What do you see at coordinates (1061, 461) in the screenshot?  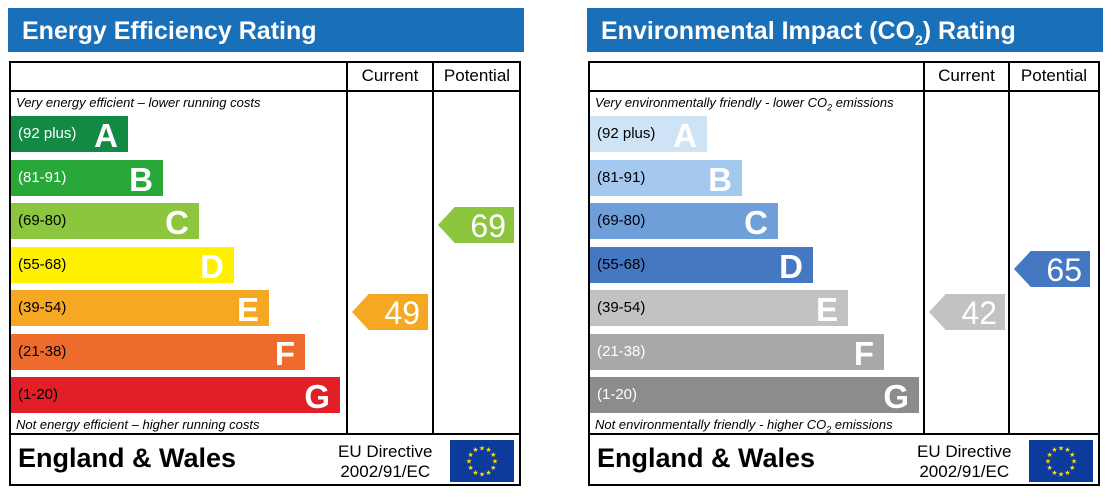 I see `eu-flag-icon: ★ ★ ★ ★ ★ ★ ★ ★ ★ ★ ★ ★` at bounding box center [1061, 461].